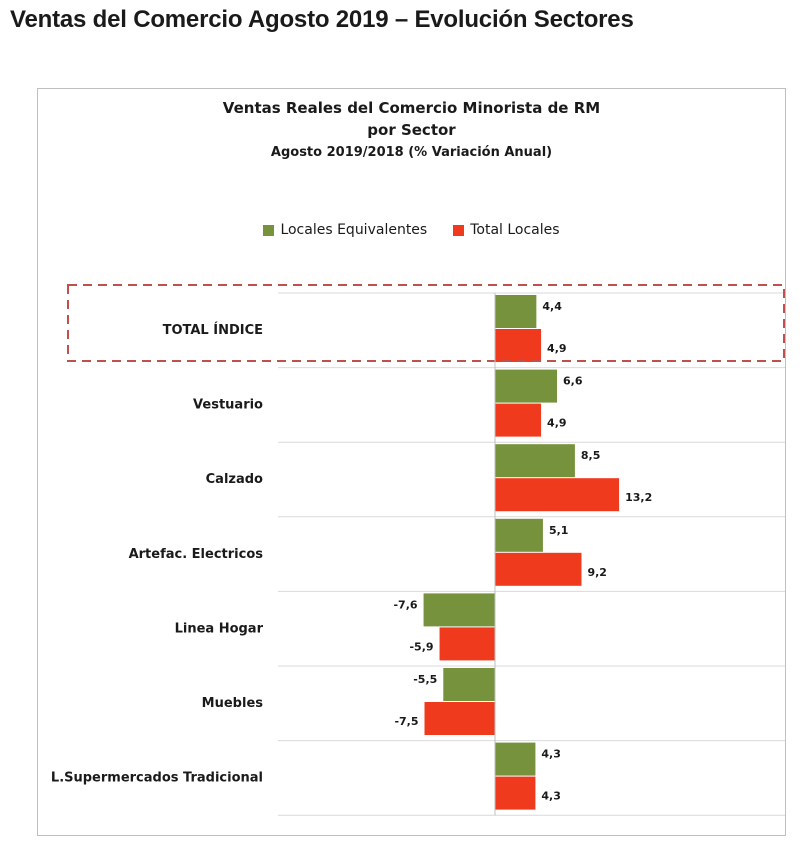  I want to click on bar-locales-equivalentes-muebles, so click(469, 684).